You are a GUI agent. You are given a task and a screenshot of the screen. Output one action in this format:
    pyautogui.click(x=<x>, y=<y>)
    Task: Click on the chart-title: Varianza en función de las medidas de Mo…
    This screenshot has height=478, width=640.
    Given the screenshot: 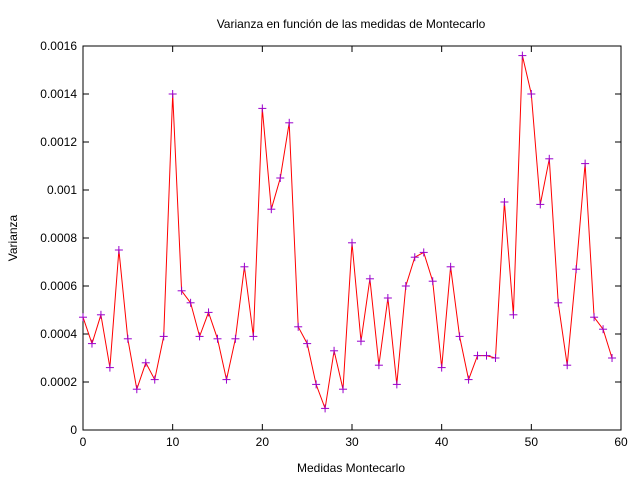 What is the action you would take?
    pyautogui.click(x=351, y=24)
    